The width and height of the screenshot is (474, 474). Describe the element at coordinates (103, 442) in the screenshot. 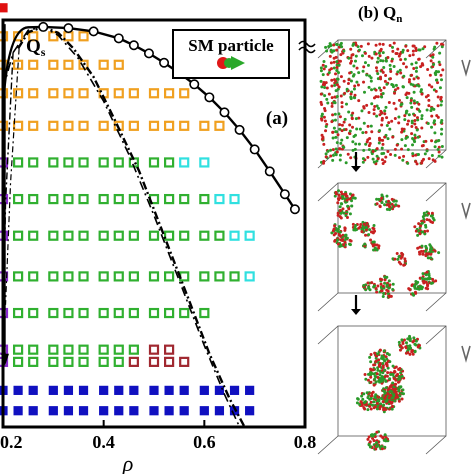

I see `x-tick-label: 0.4` at that location.